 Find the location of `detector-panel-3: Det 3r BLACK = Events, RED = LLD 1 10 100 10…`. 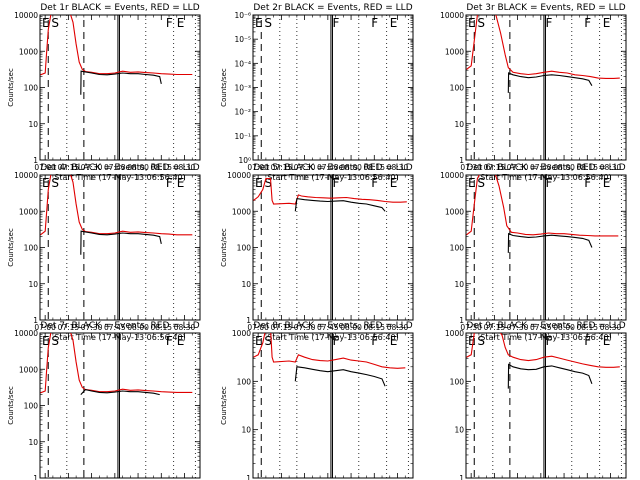

detector-panel-3: Det 3r BLACK = Events, RED = LLD 1 10 100 10… is located at coordinates (533, 92).